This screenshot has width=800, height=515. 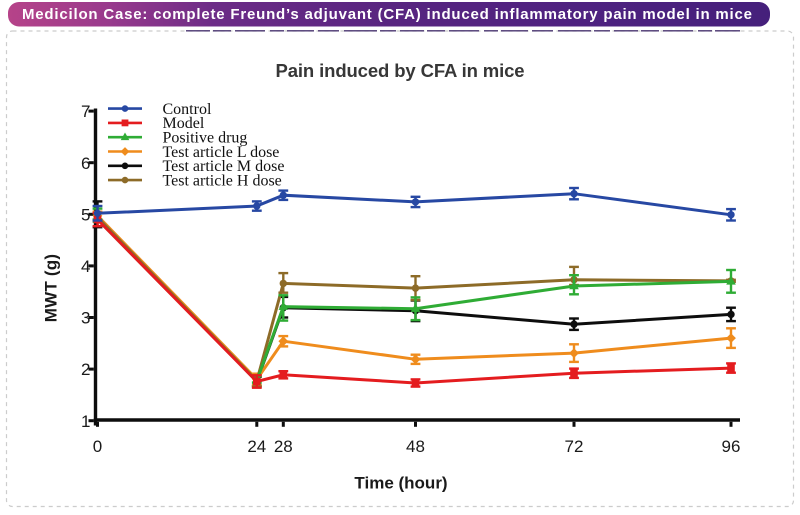 I want to click on svg-text: Model, so click(x=184, y=123).